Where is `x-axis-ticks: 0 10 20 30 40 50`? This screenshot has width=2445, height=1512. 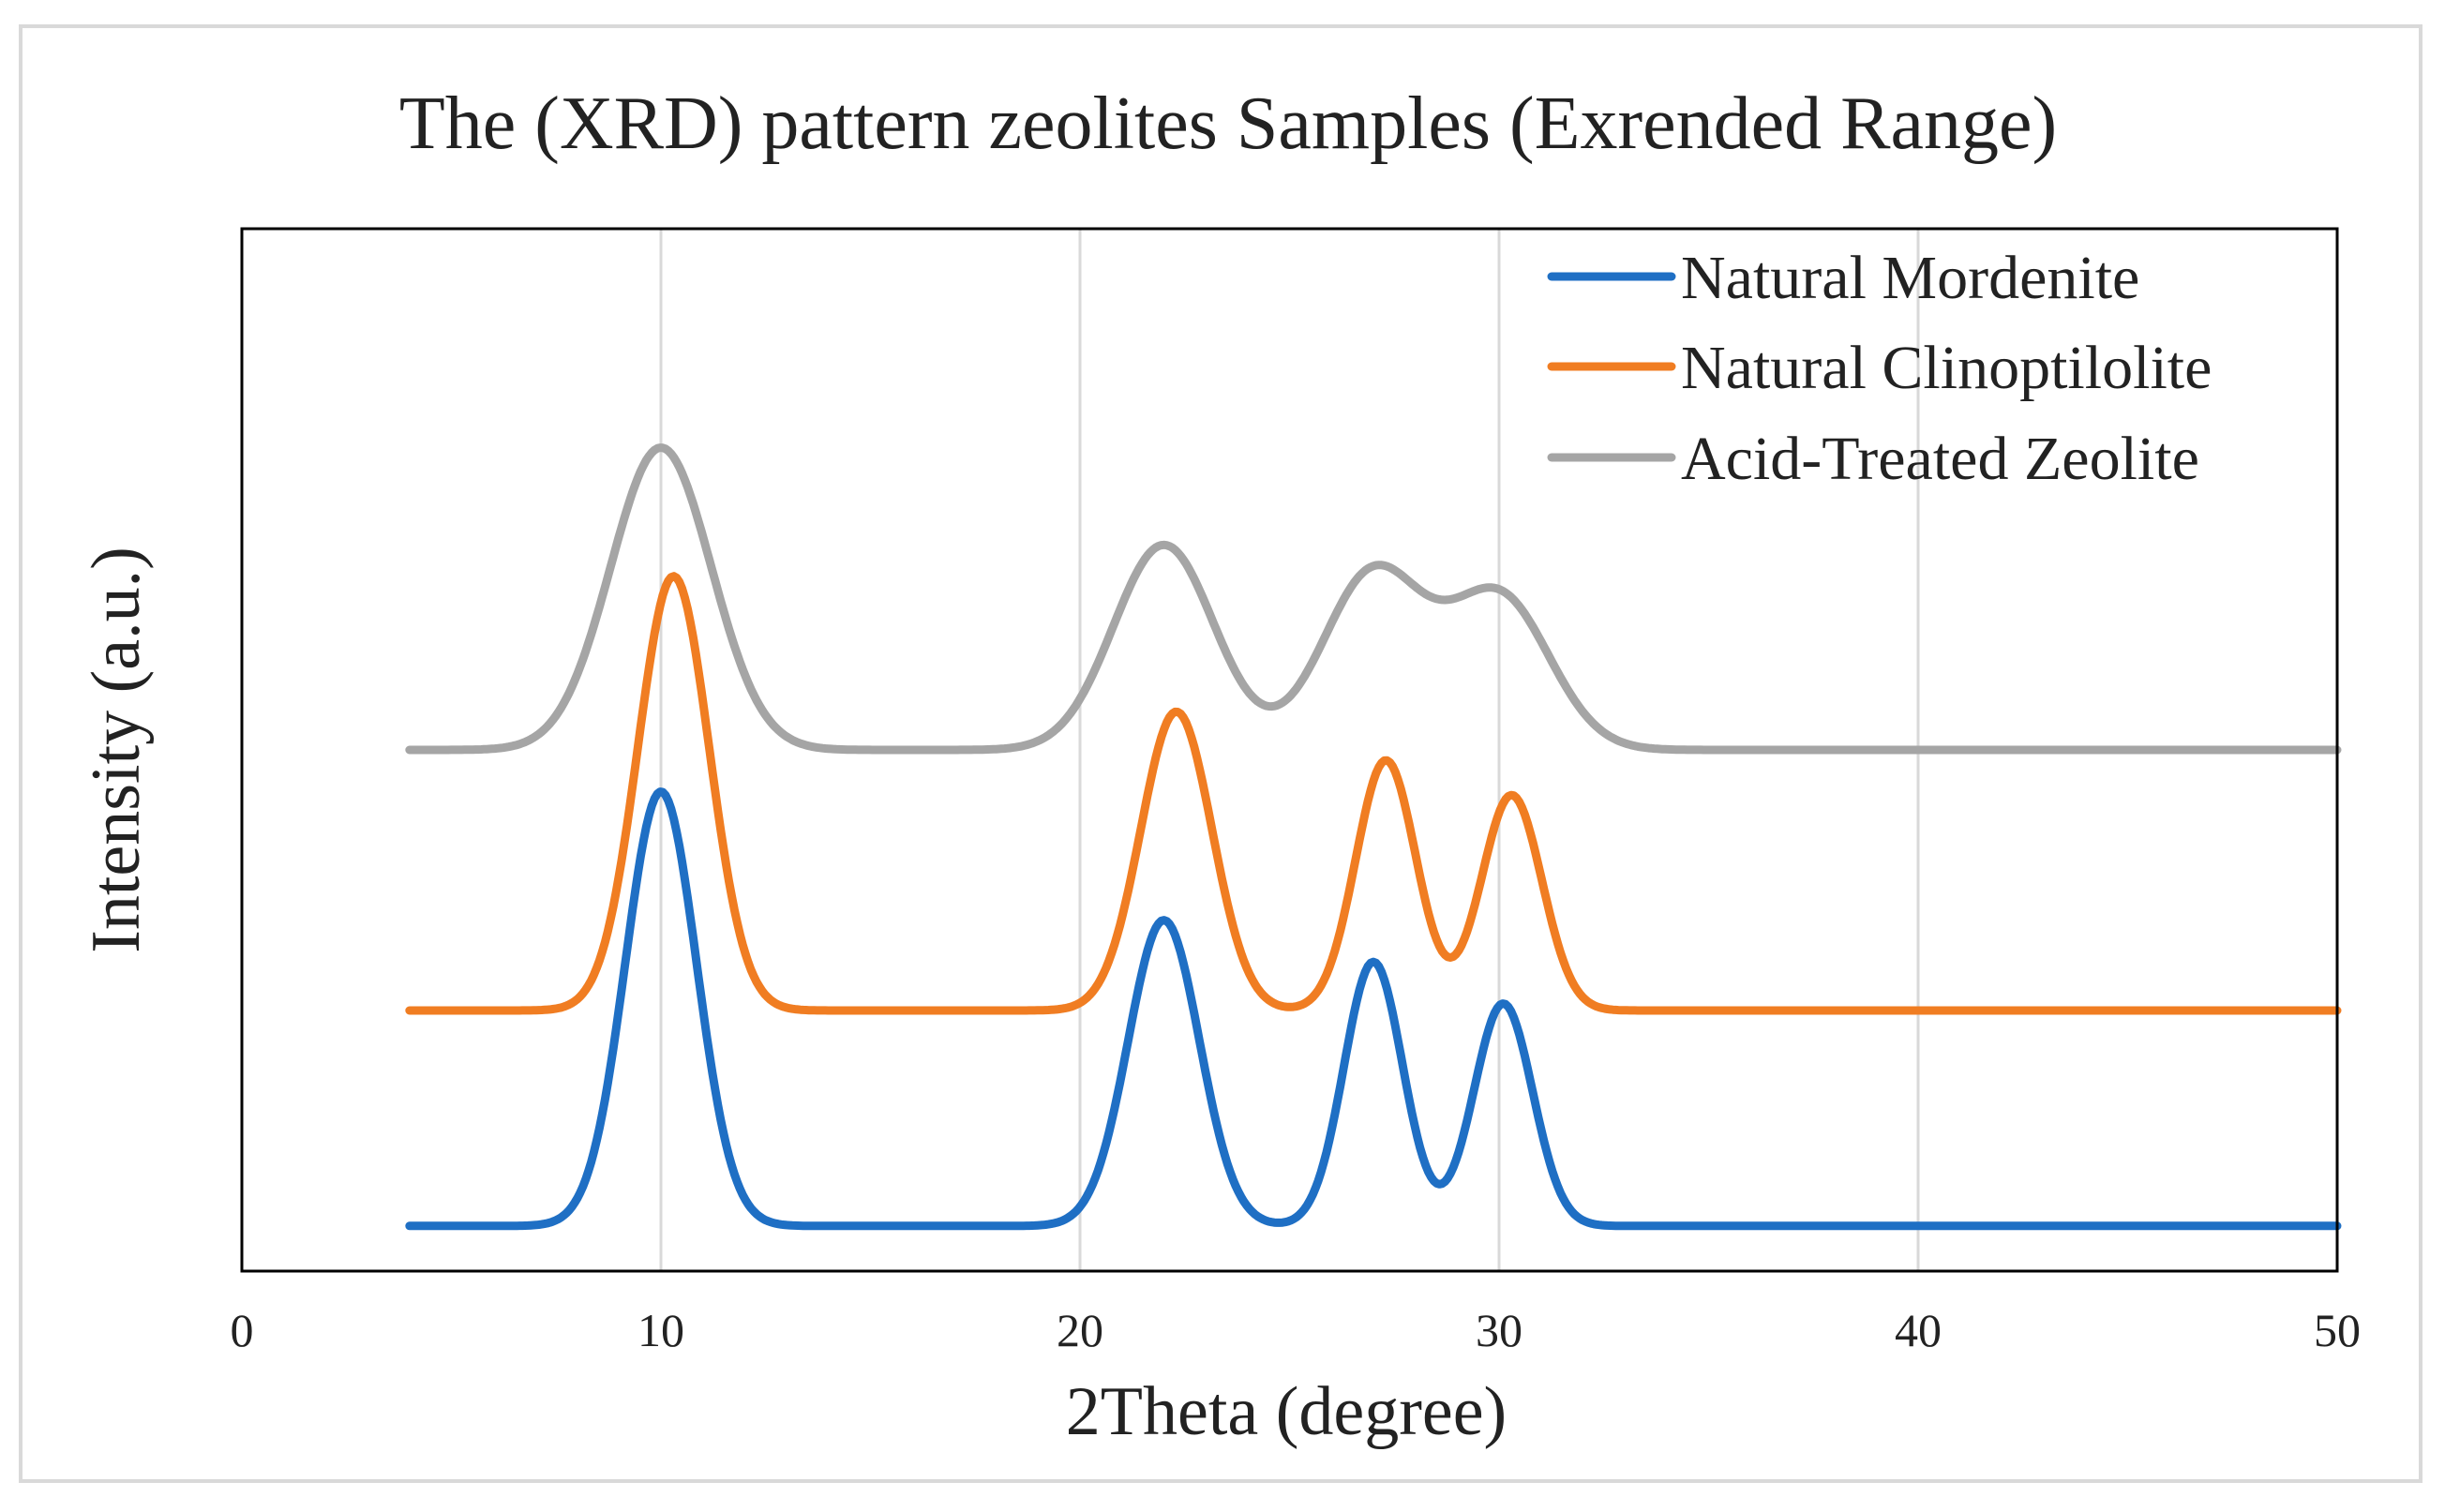
x-axis-ticks: 0 10 20 30 40 50 is located at coordinates (1296, 1330).